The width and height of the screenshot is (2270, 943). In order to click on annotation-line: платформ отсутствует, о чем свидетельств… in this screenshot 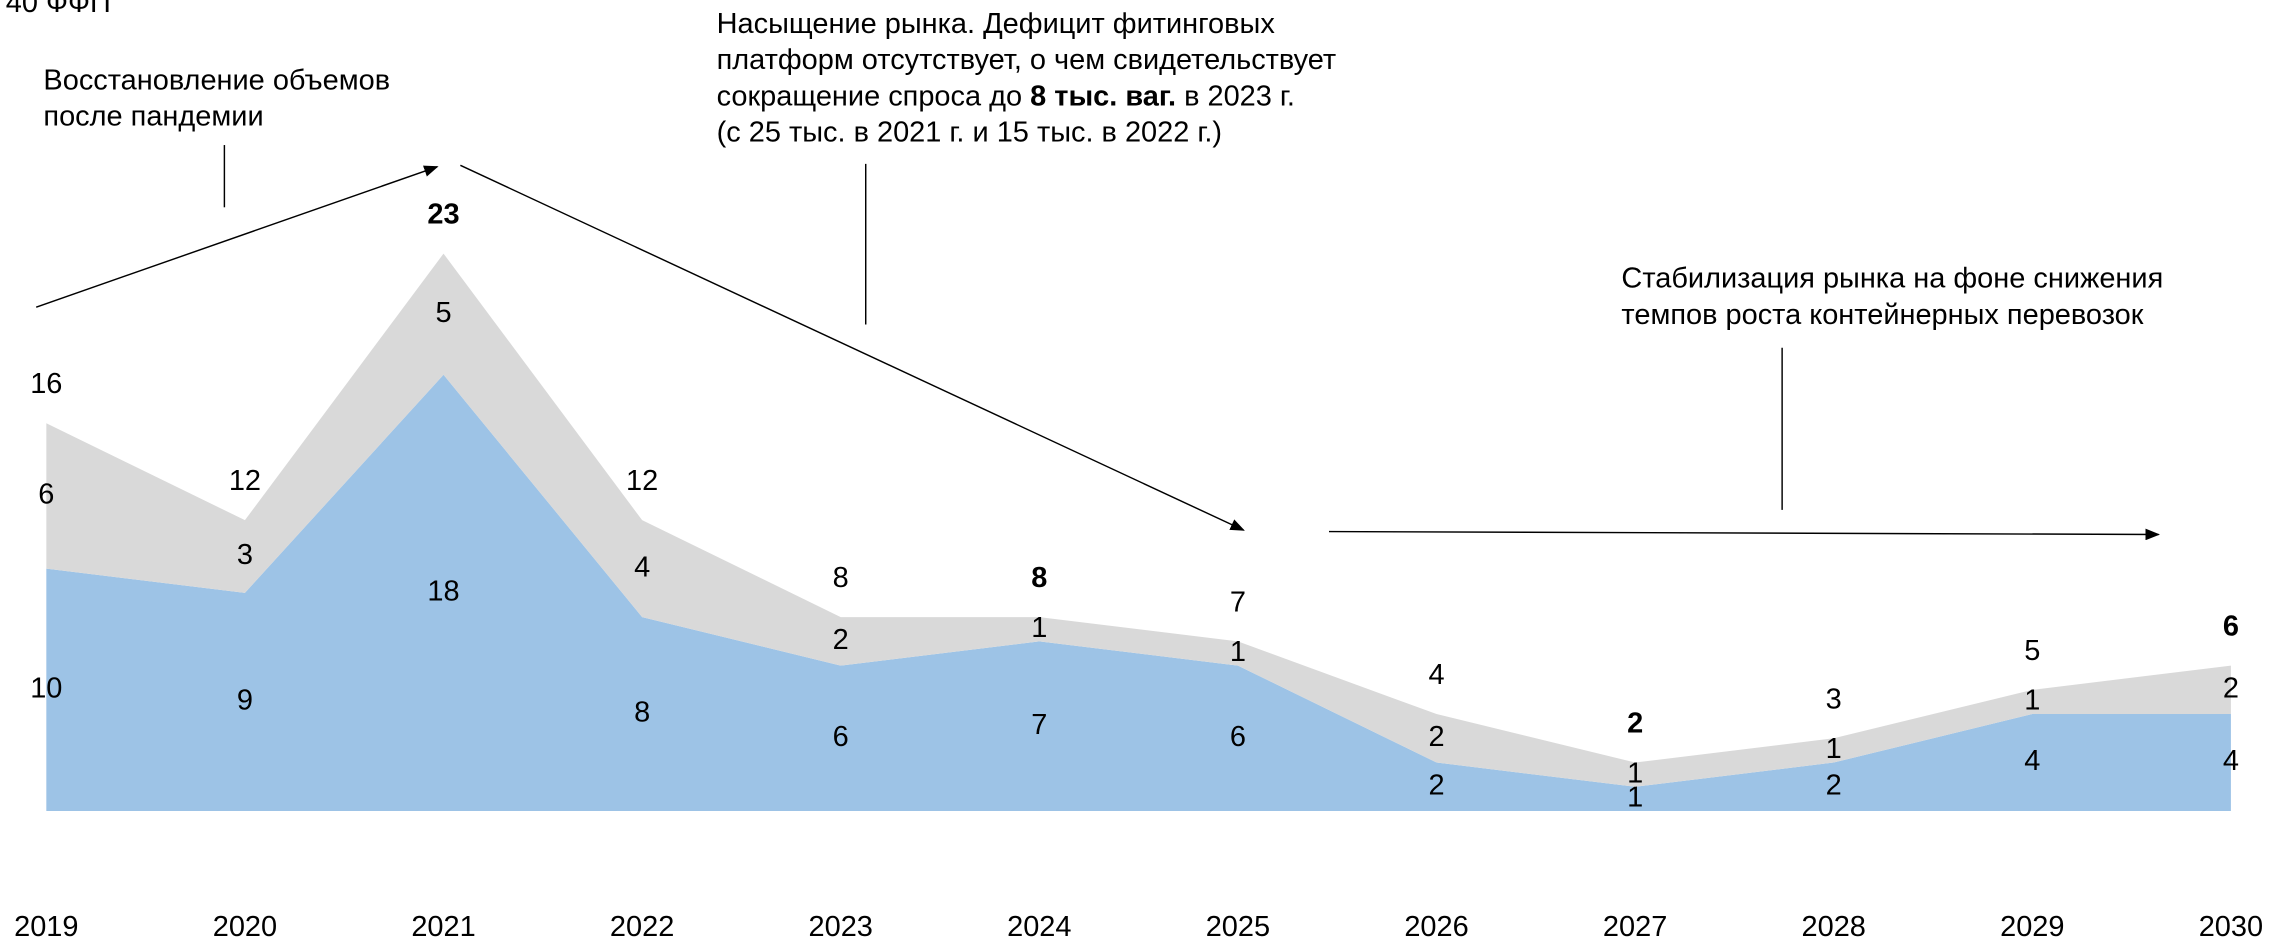, I will do `click(1027, 60)`.